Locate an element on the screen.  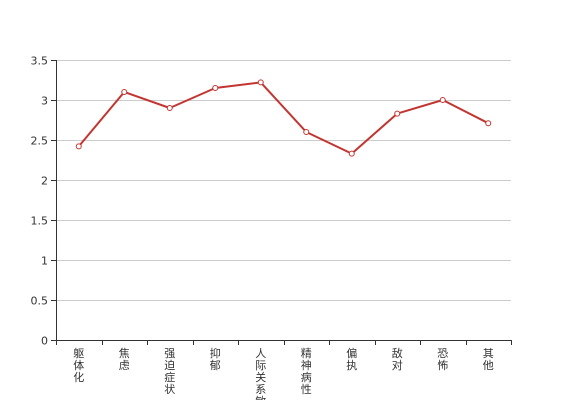
x-category-label: 敌对 is located at coordinates (397, 359).